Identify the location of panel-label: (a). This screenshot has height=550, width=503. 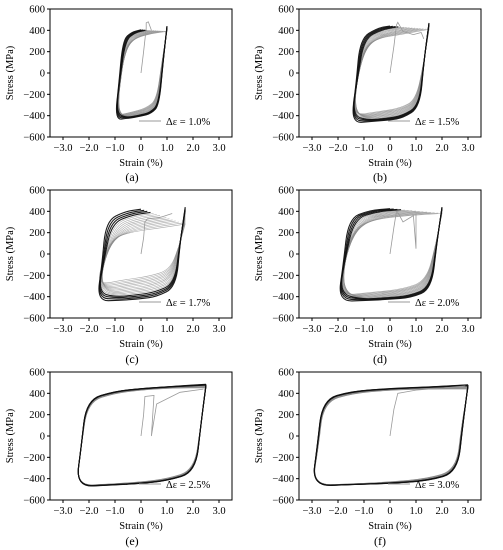
(131, 177).